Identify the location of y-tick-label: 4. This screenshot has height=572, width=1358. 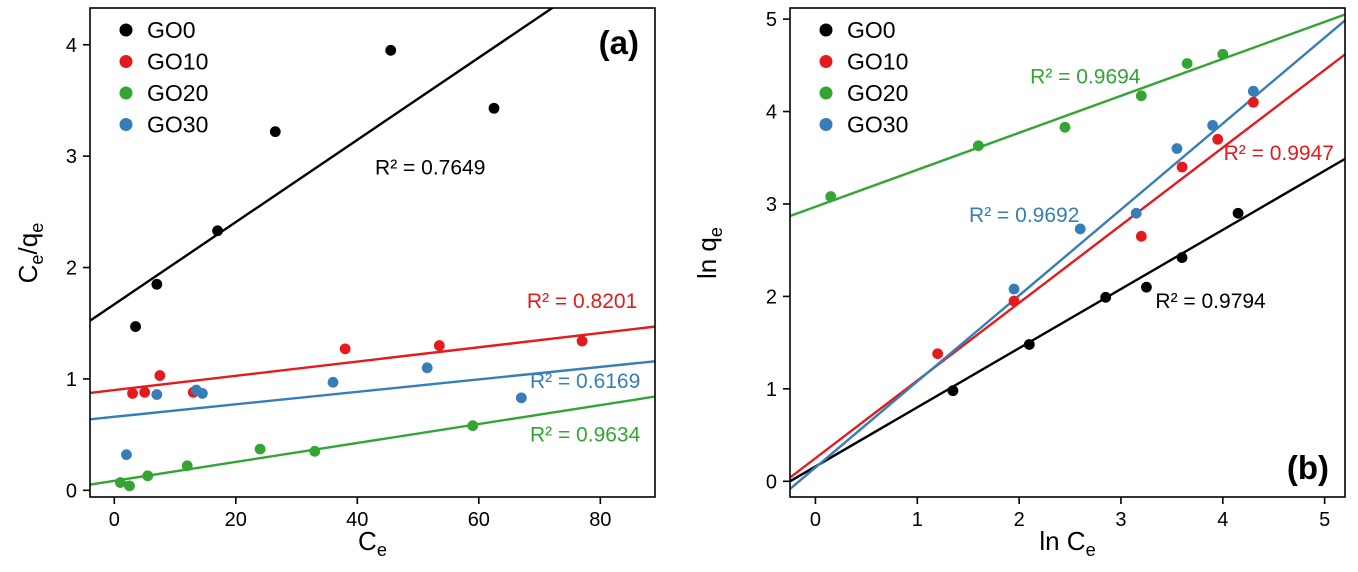
(771, 113).